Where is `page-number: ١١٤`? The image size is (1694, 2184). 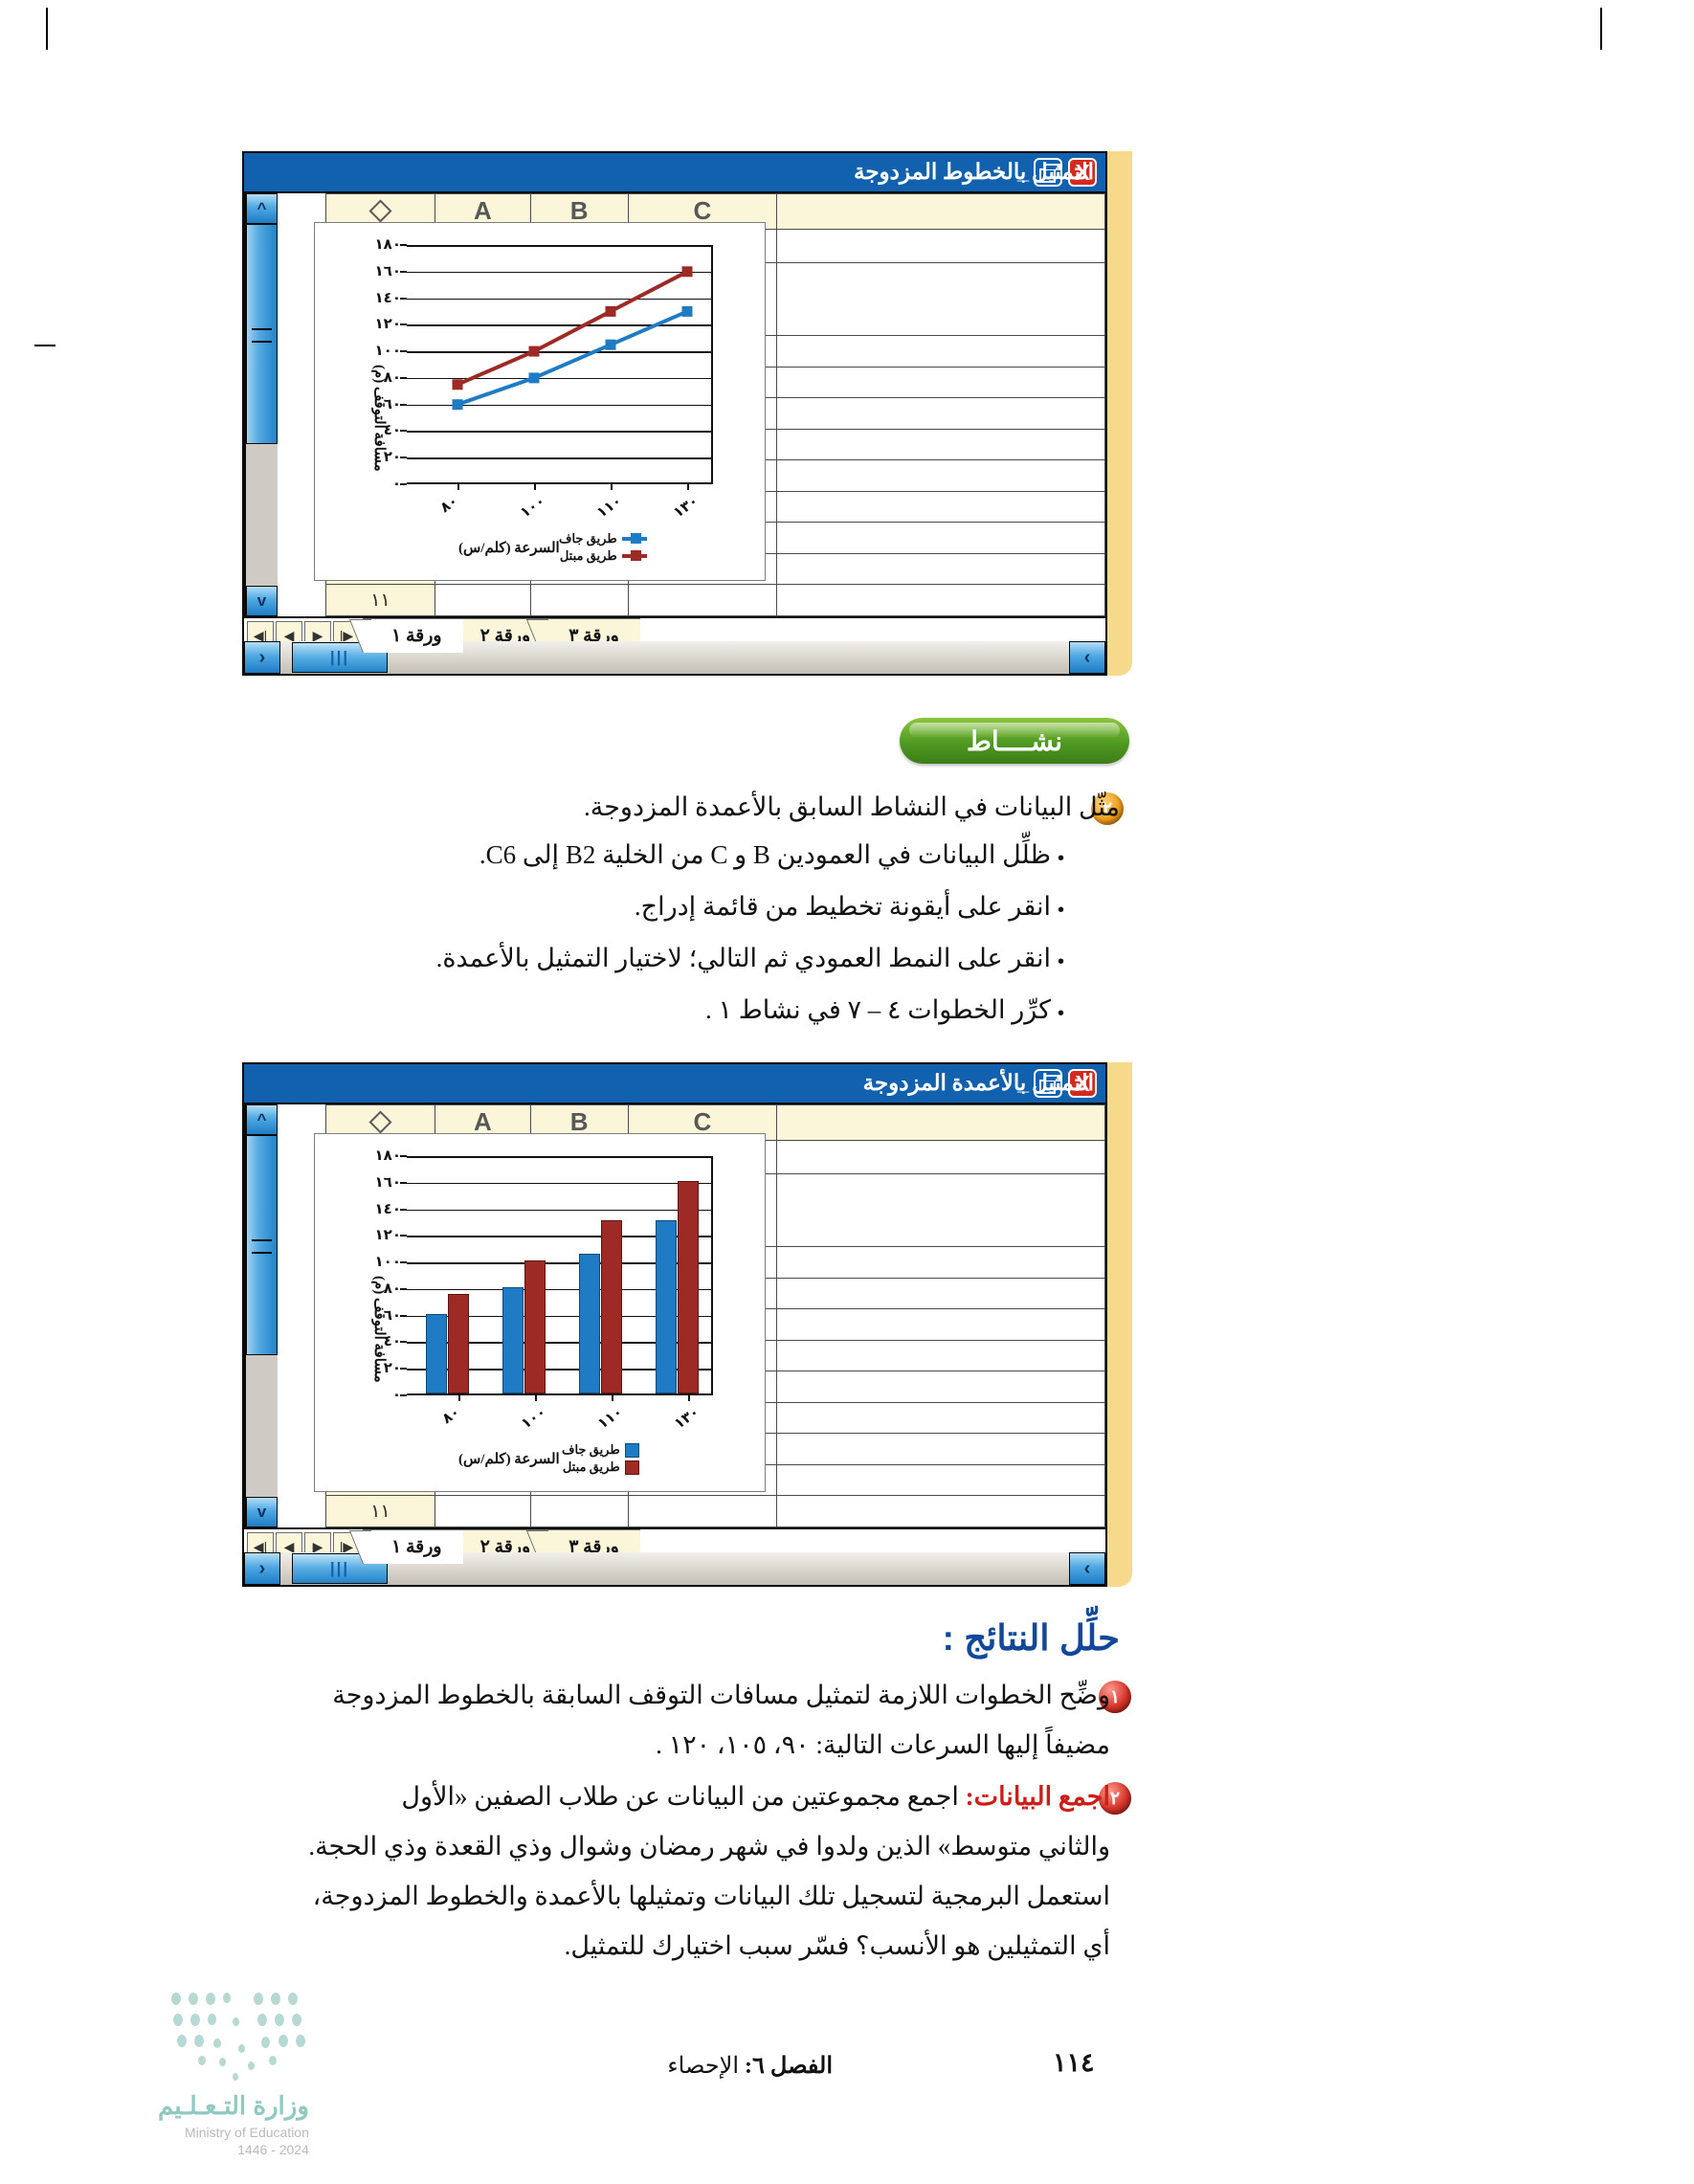
page-number: ١١٤ is located at coordinates (1074, 2063).